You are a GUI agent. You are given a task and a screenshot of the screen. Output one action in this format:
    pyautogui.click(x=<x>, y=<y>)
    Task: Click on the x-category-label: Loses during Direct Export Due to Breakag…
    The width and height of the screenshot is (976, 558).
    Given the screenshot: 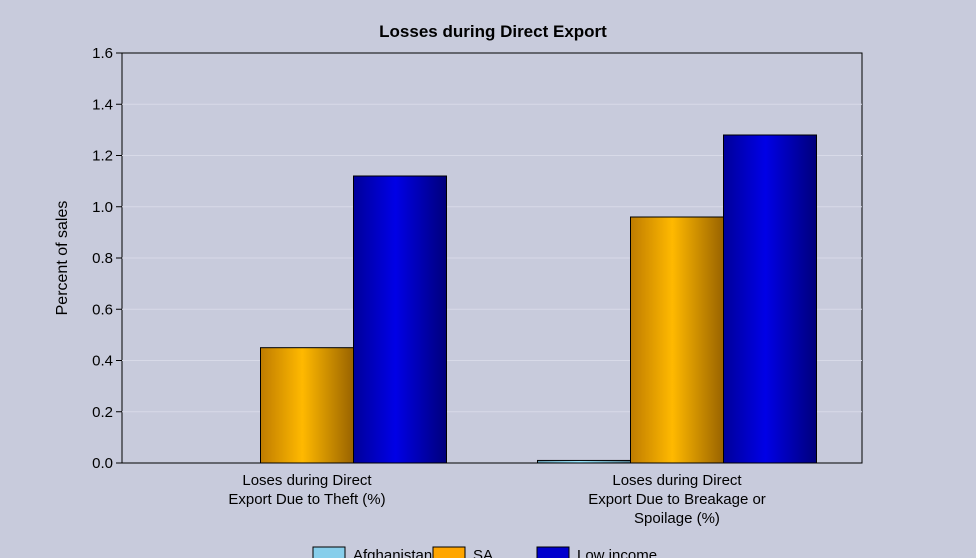 What is the action you would take?
    pyautogui.click(x=677, y=499)
    